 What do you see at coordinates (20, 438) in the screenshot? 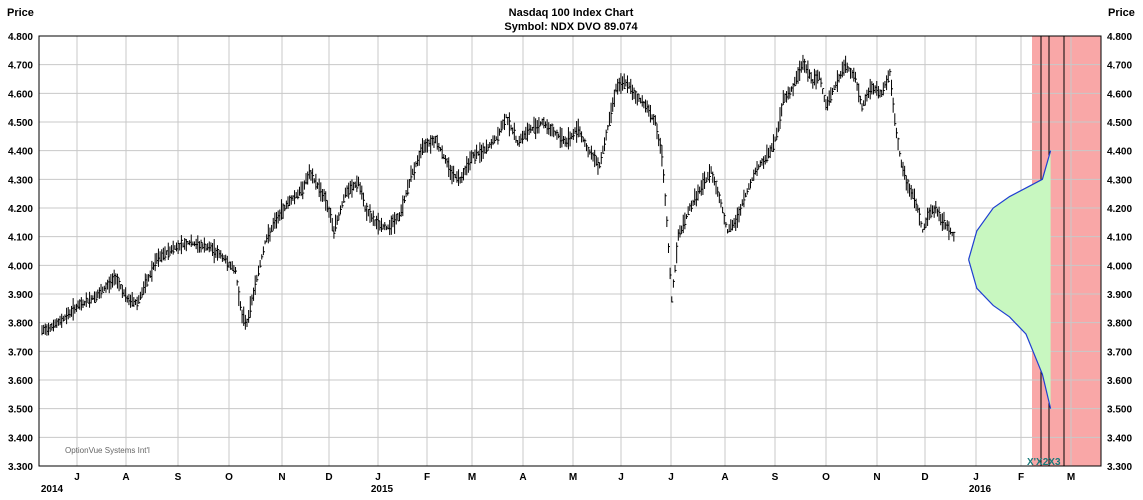
I see `y-tick-label-left: 3.400` at bounding box center [20, 438].